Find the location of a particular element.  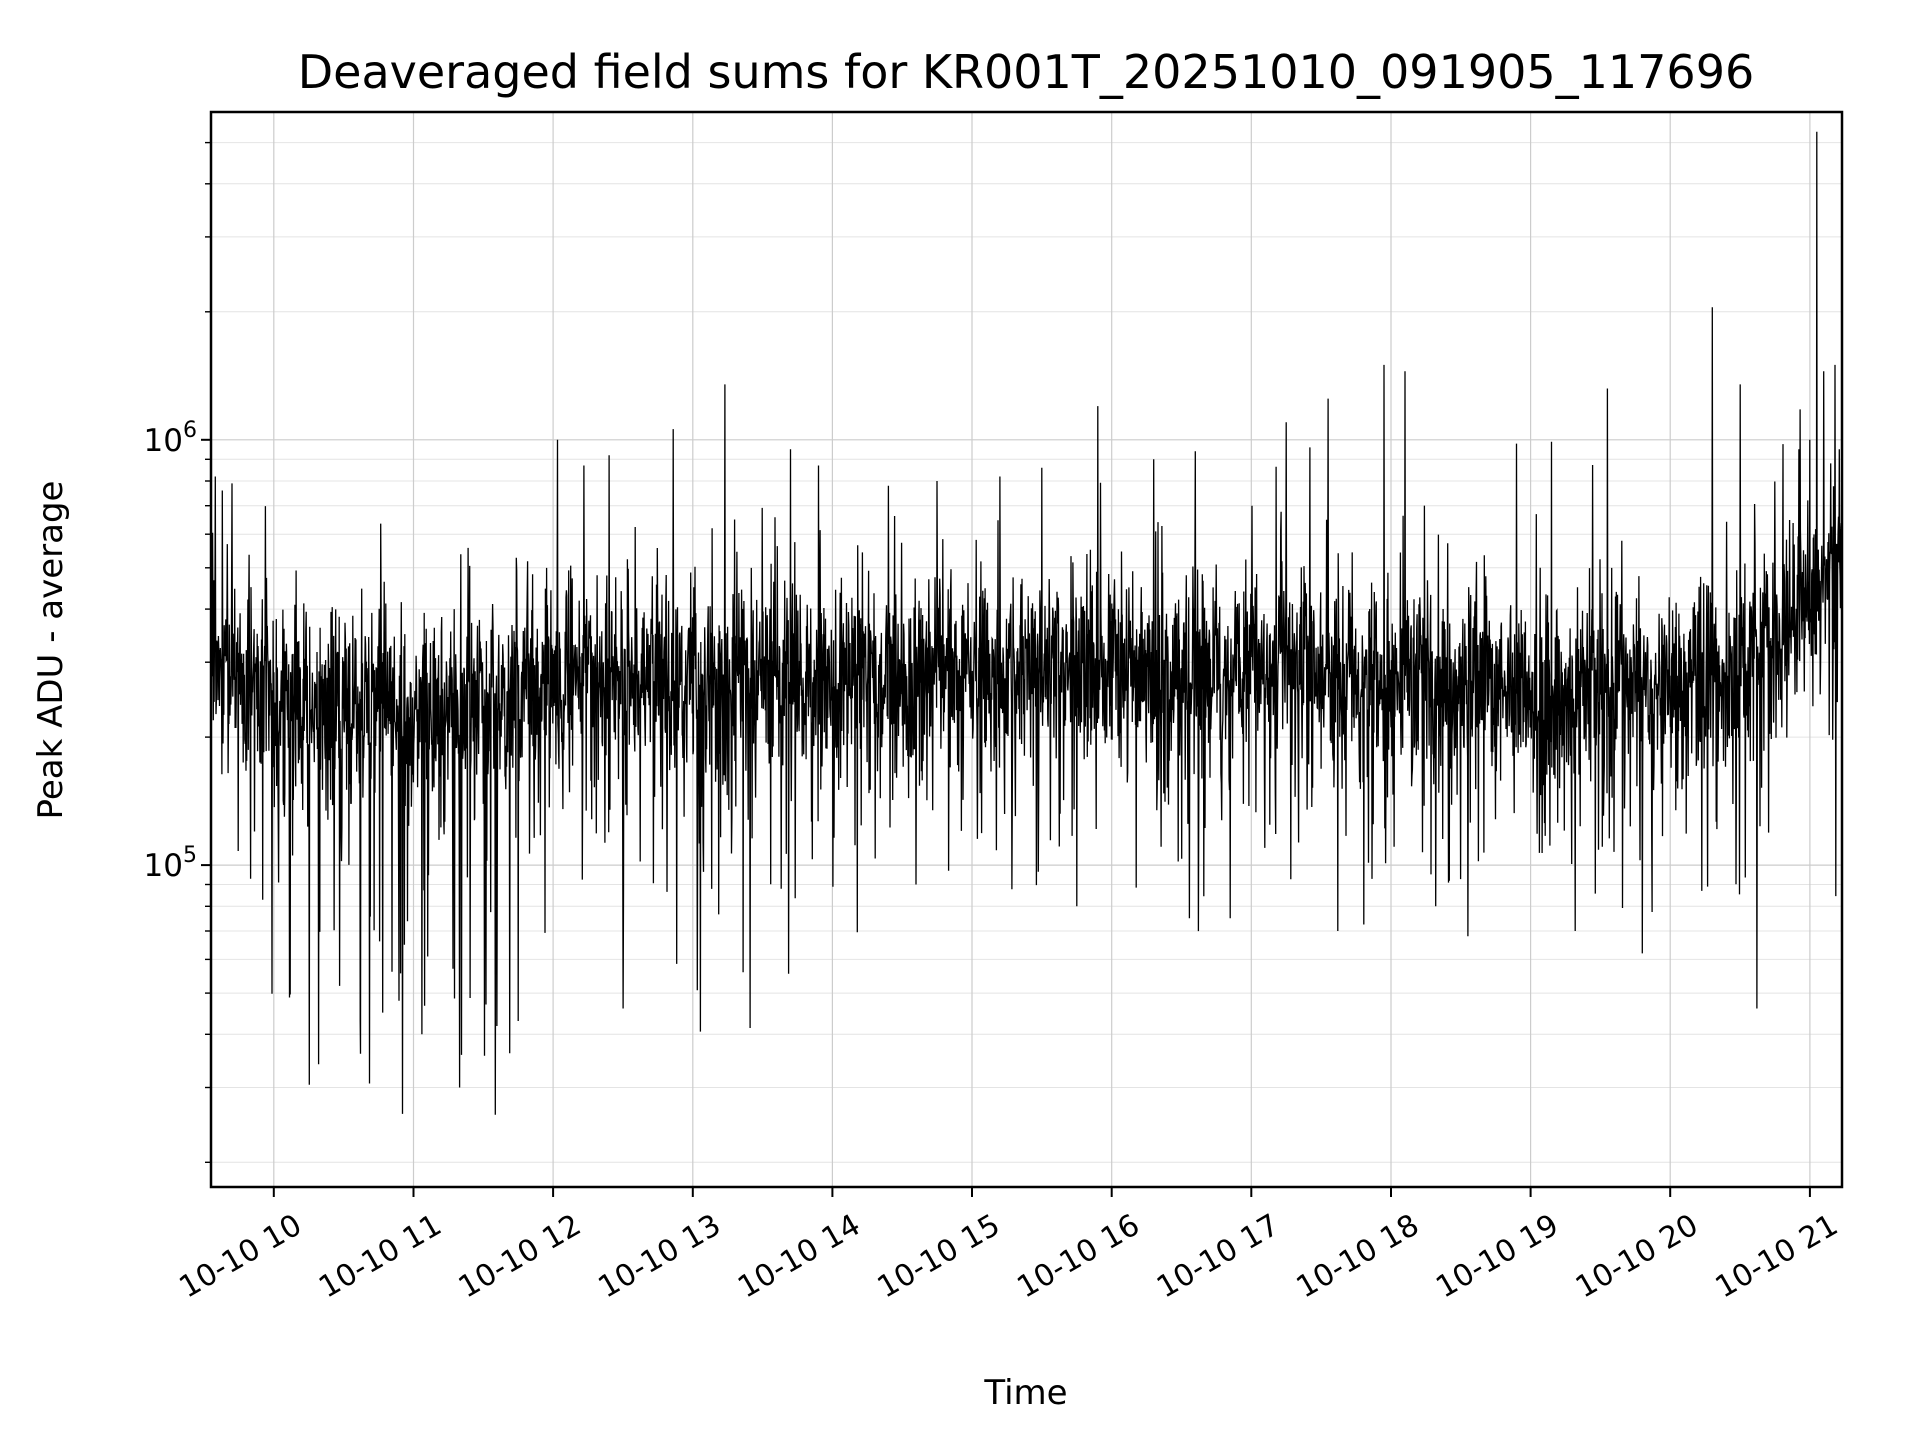

x-tick-label: 10-10 17 is located at coordinates (1218, 1257).